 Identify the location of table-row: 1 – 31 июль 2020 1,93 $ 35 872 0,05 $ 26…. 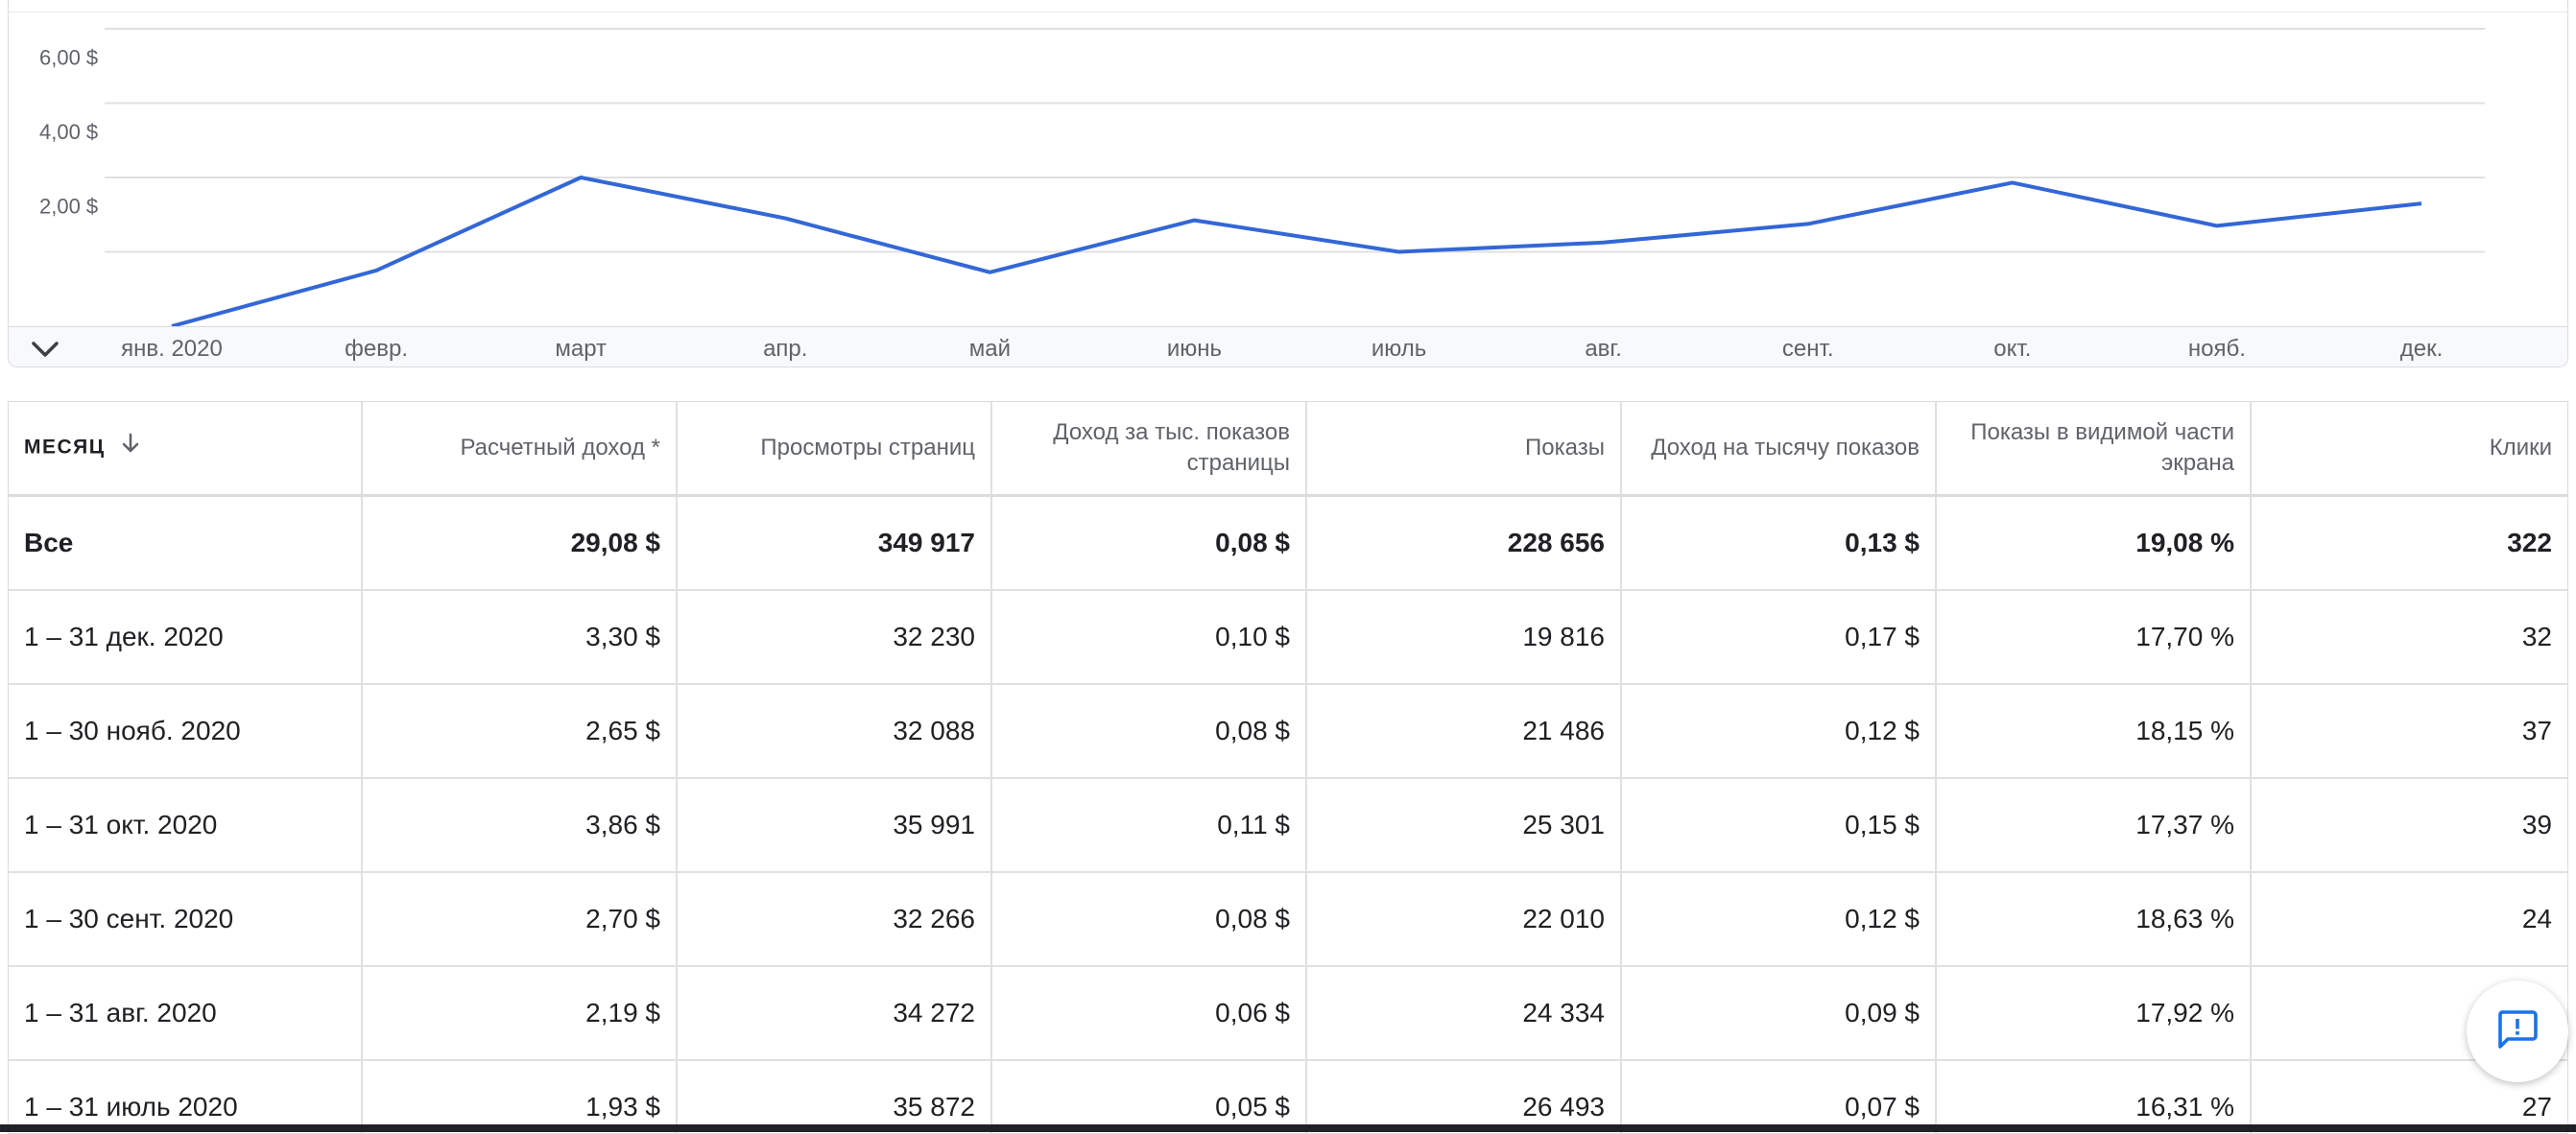
(1288, 1096).